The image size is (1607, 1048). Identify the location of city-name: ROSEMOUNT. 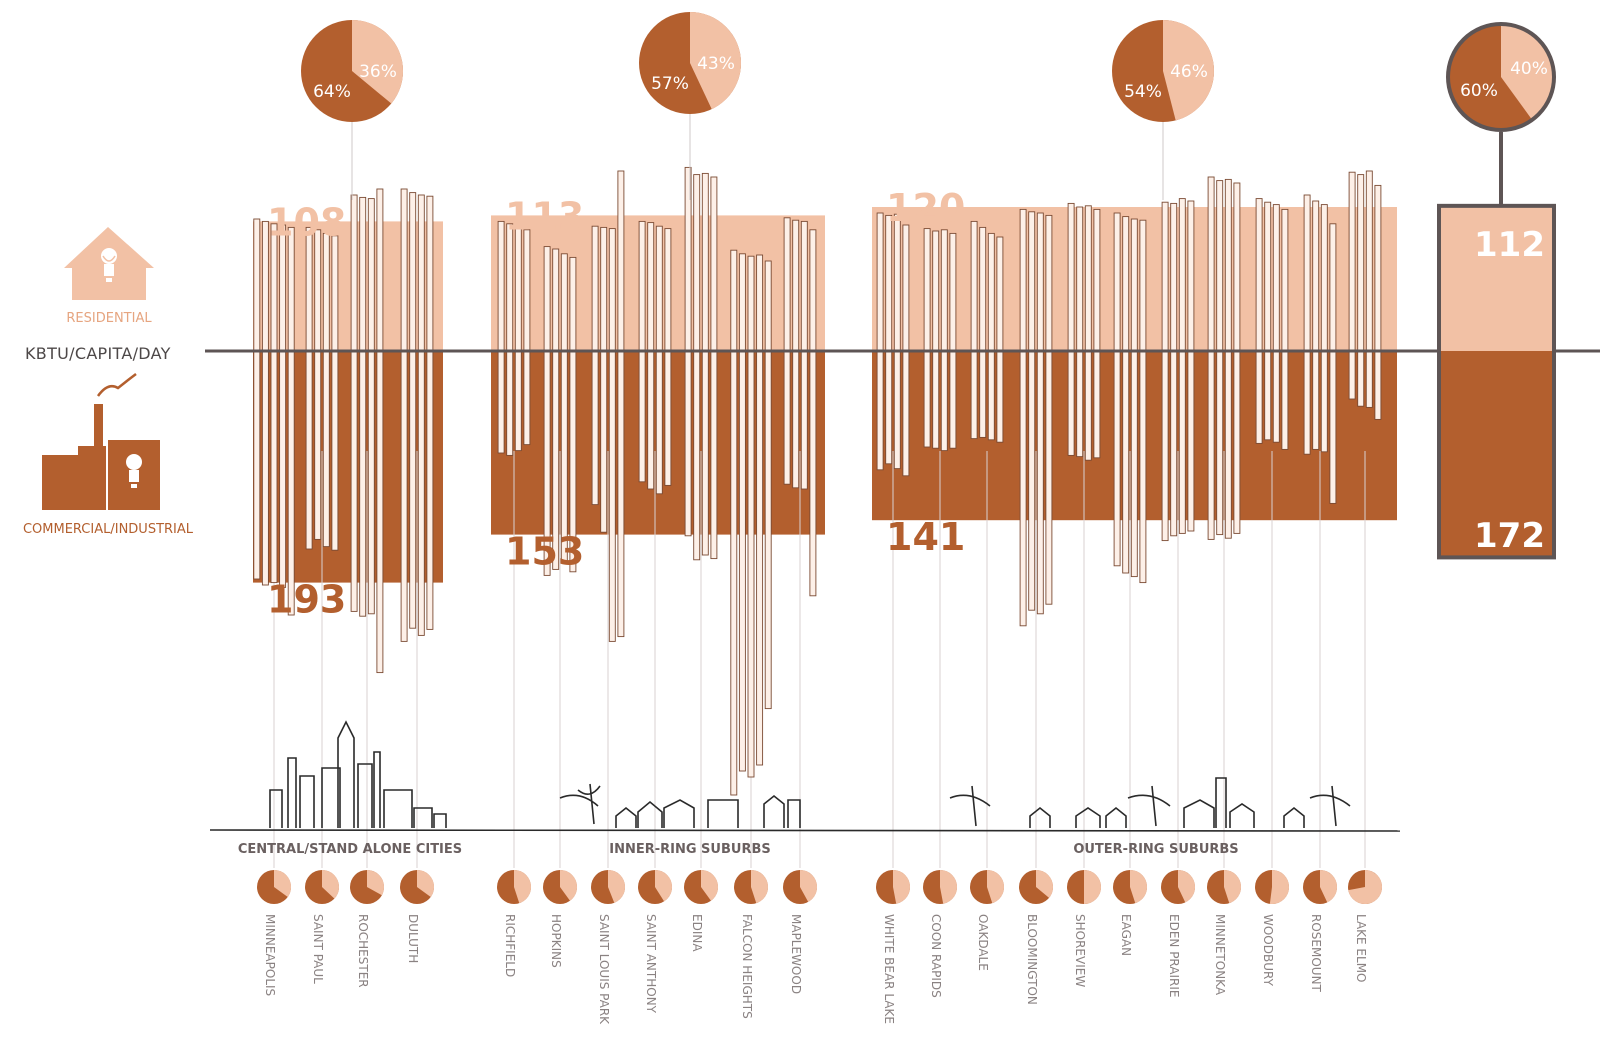
(1316, 953).